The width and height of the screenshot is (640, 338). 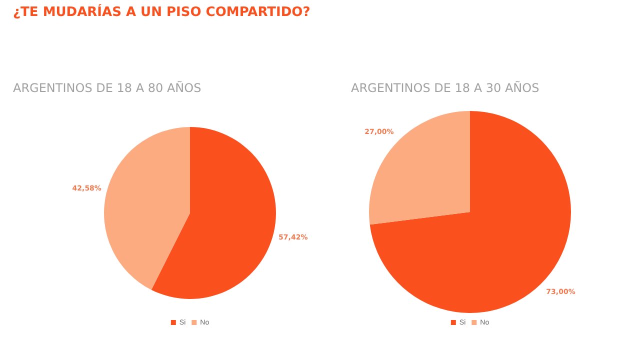 I want to click on chart-subtitle: ARGENTINOS DE 18 A 80 AÑOS, so click(x=107, y=88).